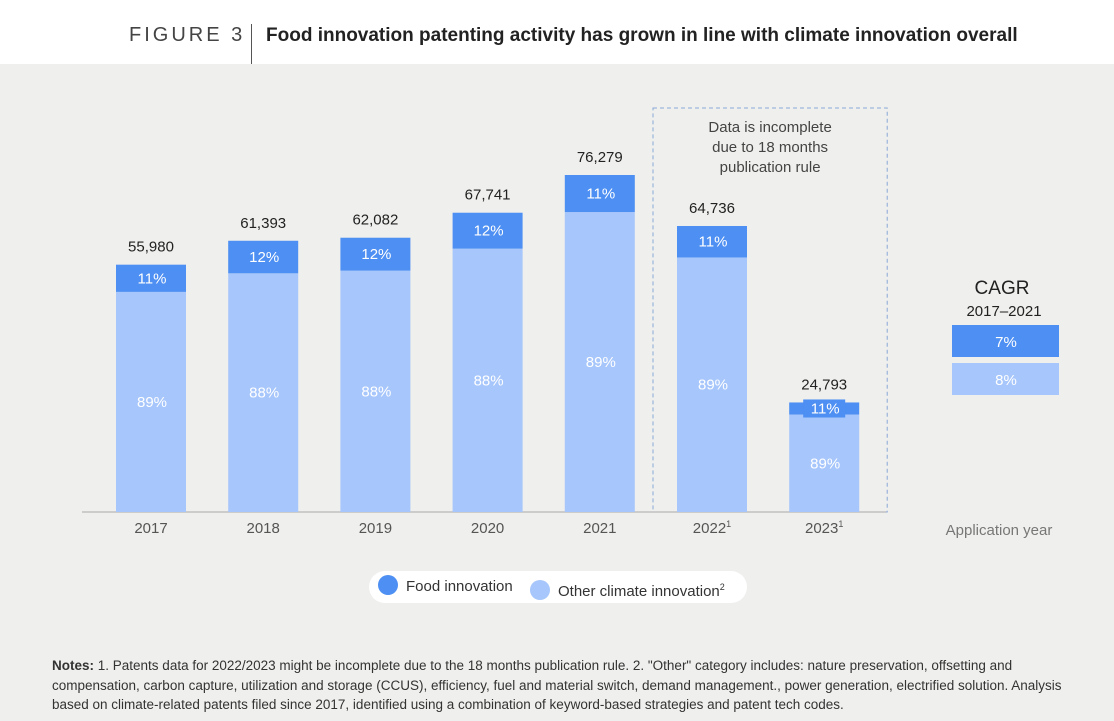  Describe the element at coordinates (999, 530) in the screenshot. I see `x-axis-title: Application year` at that location.